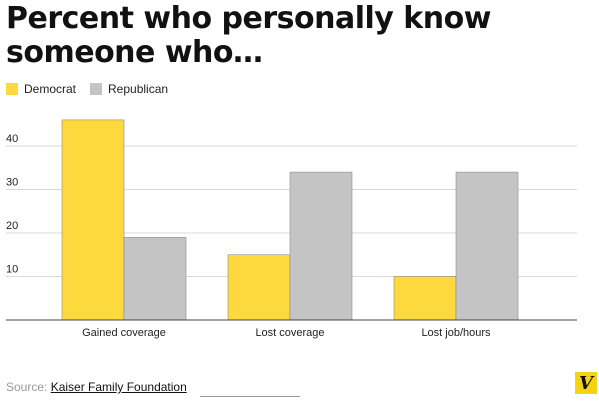  I want to click on logo-letter: V, so click(586, 383).